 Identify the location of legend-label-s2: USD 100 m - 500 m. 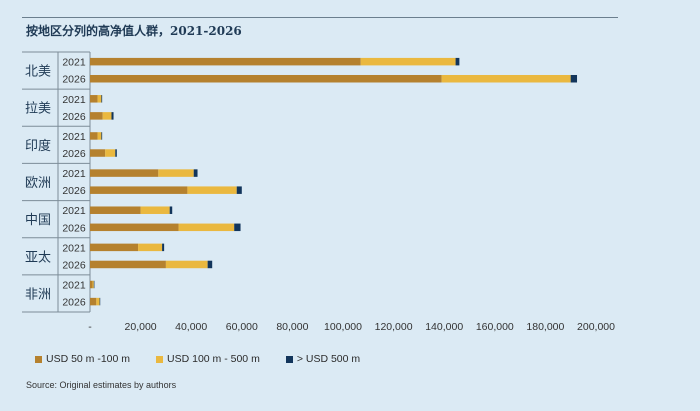
(213, 359).